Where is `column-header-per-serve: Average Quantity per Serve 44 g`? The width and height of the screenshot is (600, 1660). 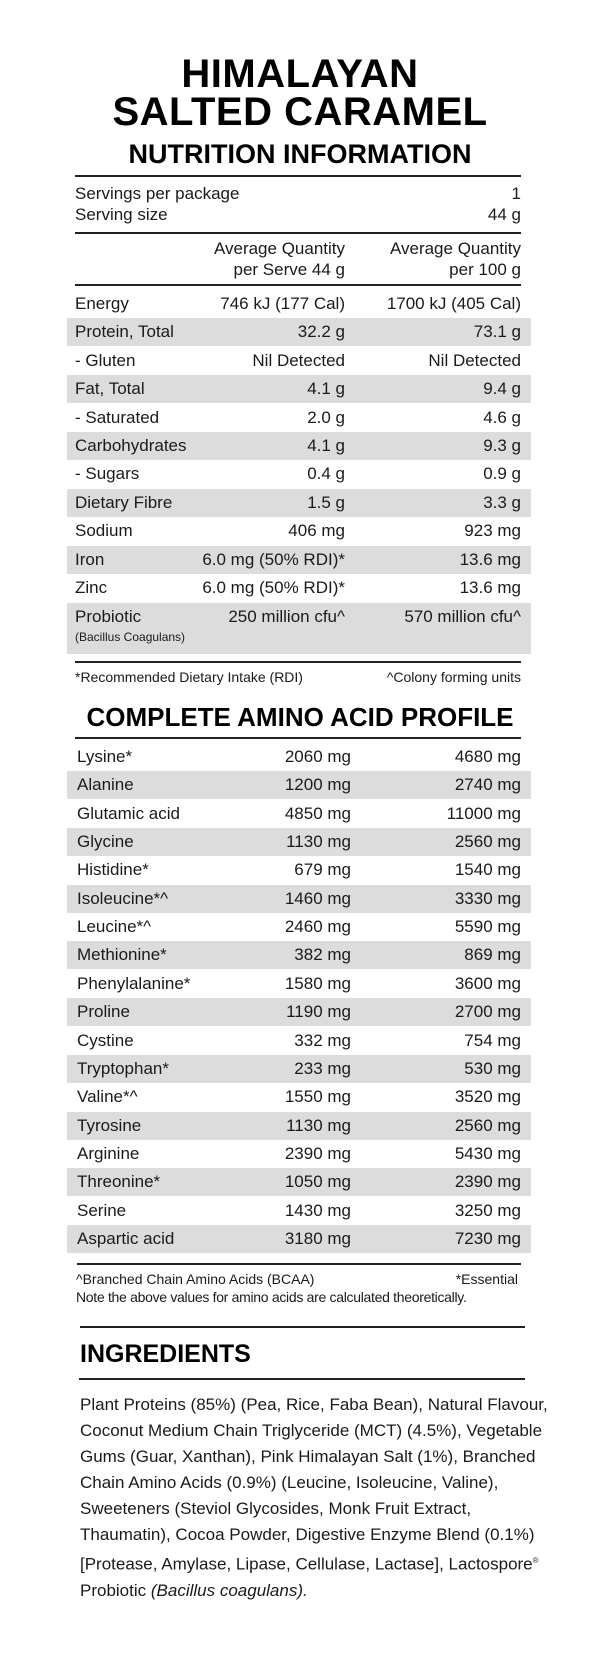 column-header-per-serve: Average Quantity per Serve 44 g is located at coordinates (279, 259).